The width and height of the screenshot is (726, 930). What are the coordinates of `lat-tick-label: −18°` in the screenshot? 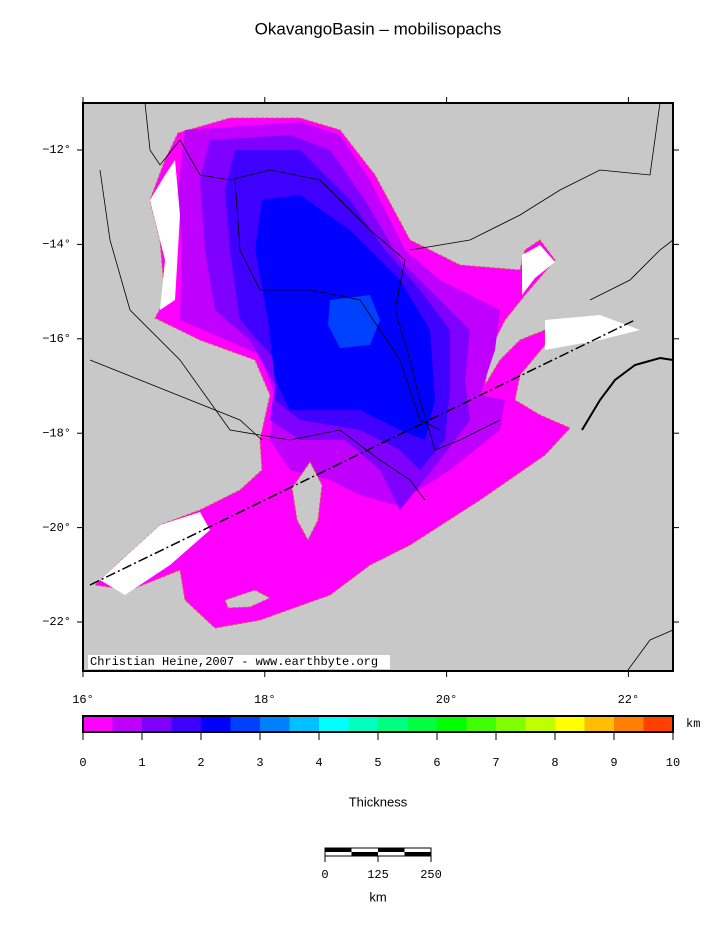 It's located at (56, 433).